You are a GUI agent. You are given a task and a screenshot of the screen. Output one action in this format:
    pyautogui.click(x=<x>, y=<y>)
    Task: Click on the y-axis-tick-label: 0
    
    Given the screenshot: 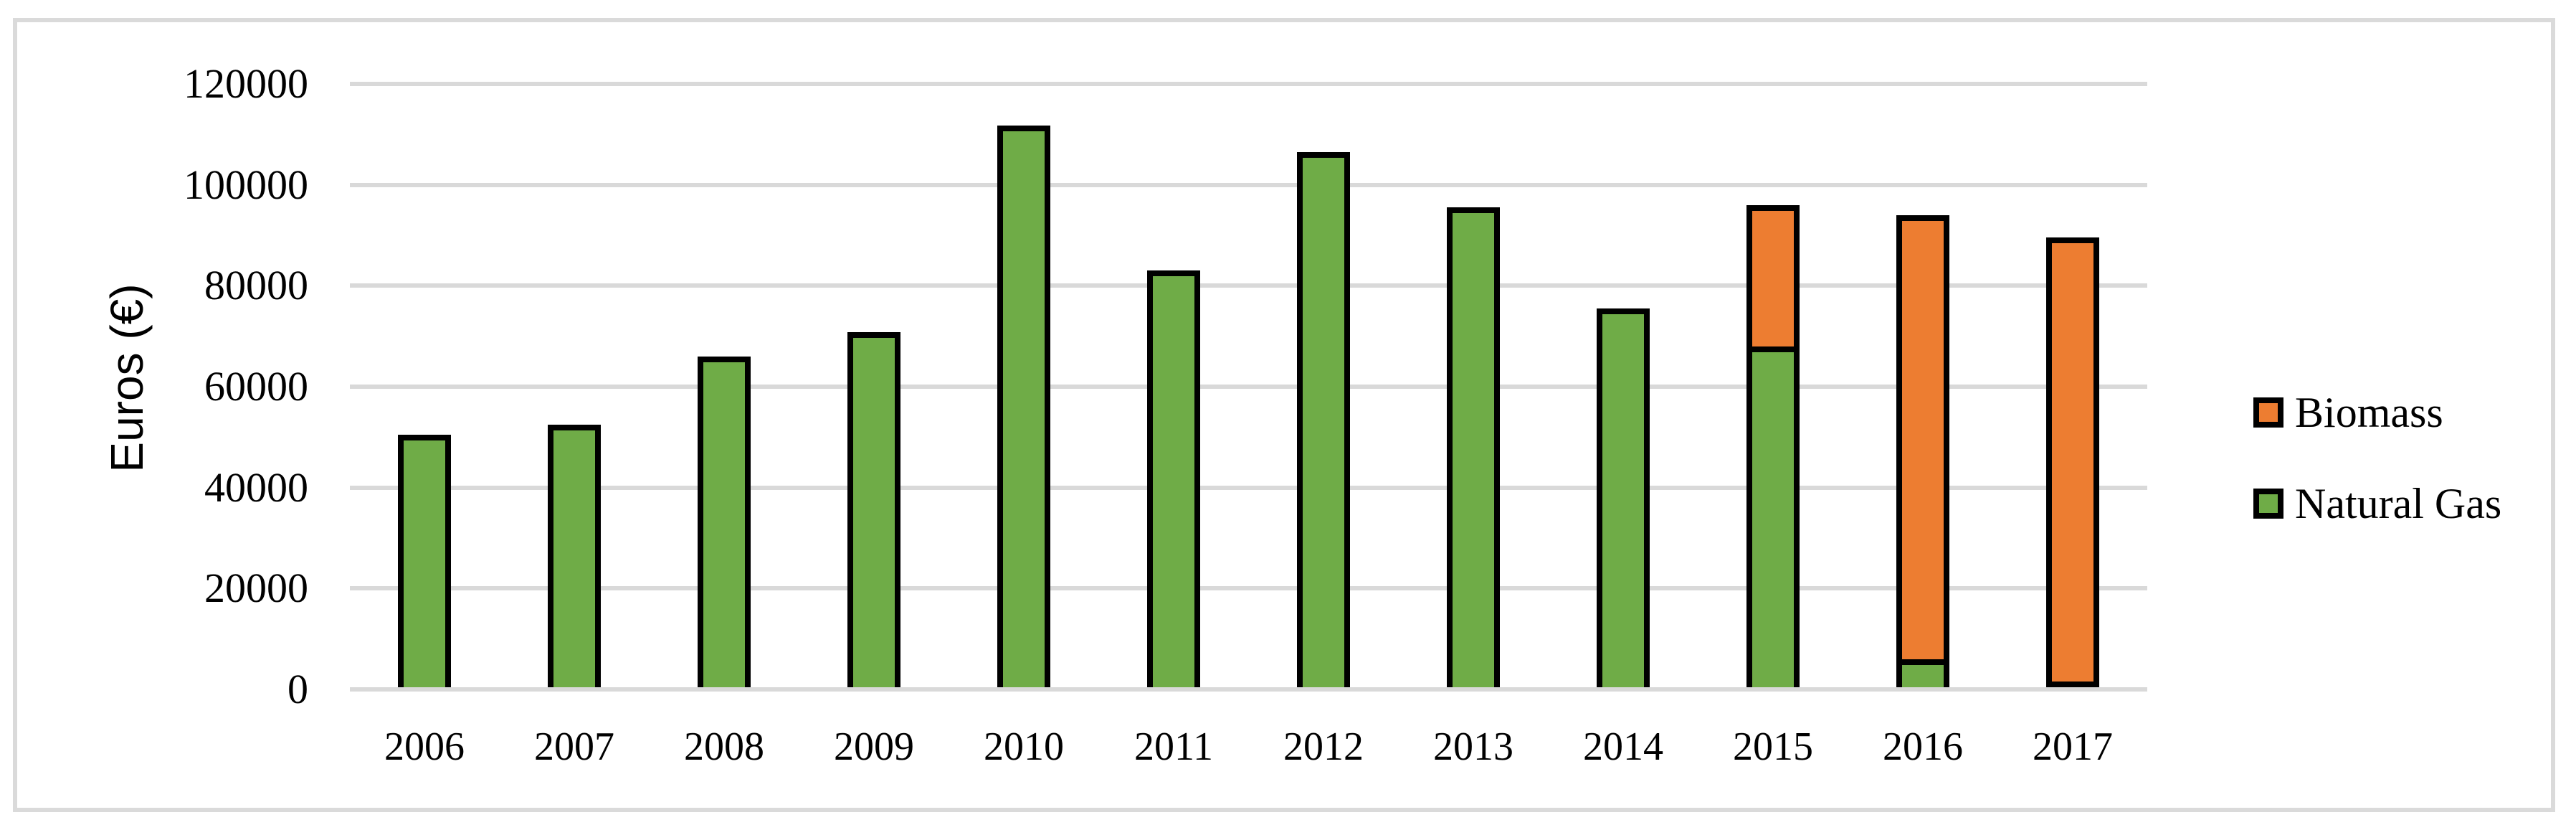 What is the action you would take?
    pyautogui.click(x=298, y=689)
    